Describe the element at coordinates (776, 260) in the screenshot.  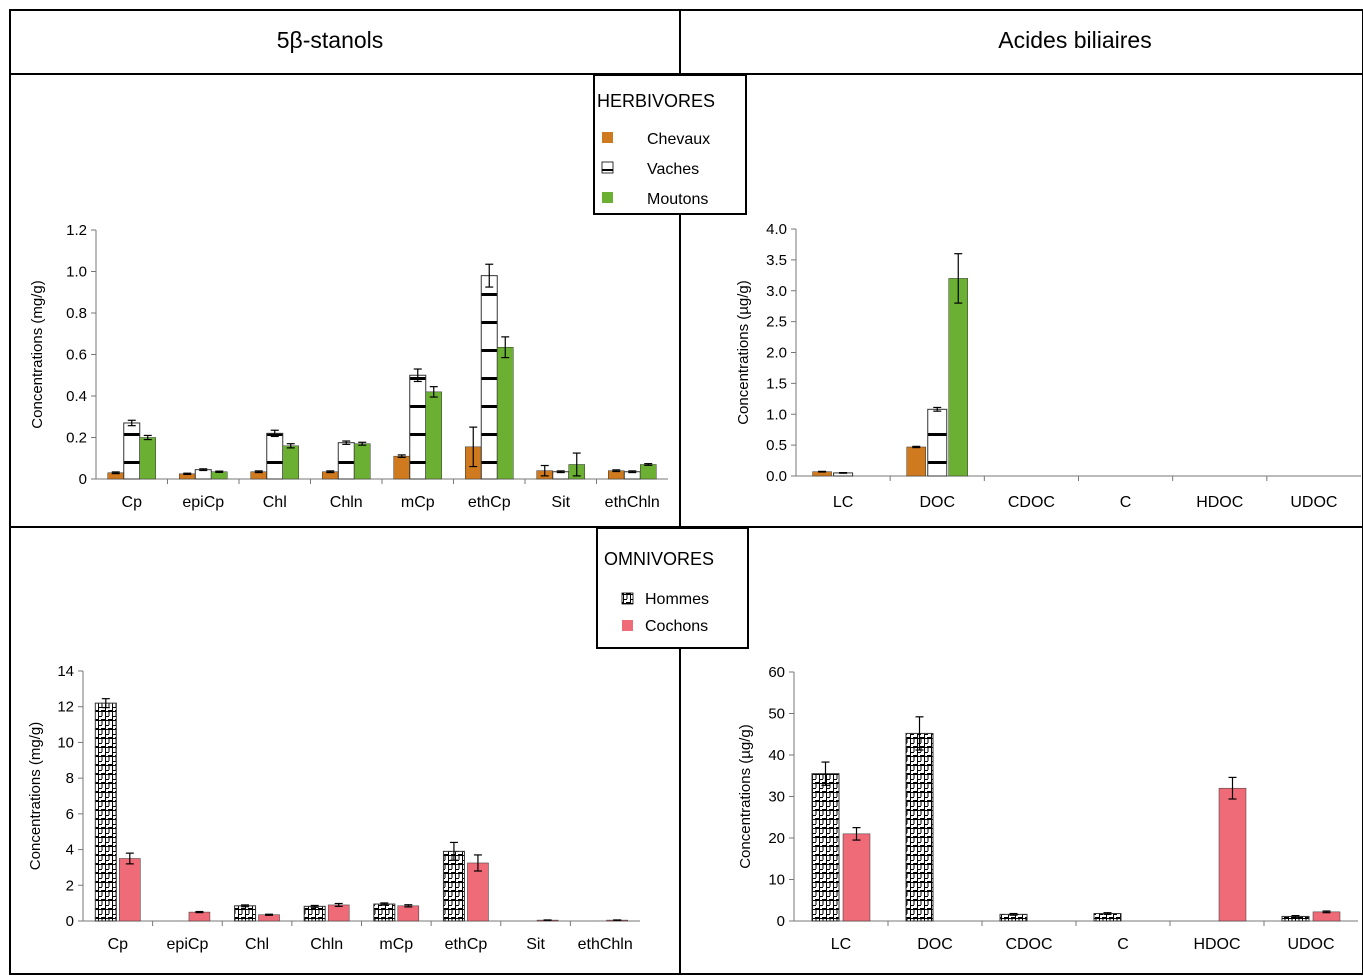
I see `y-tick-label: 3.5` at that location.